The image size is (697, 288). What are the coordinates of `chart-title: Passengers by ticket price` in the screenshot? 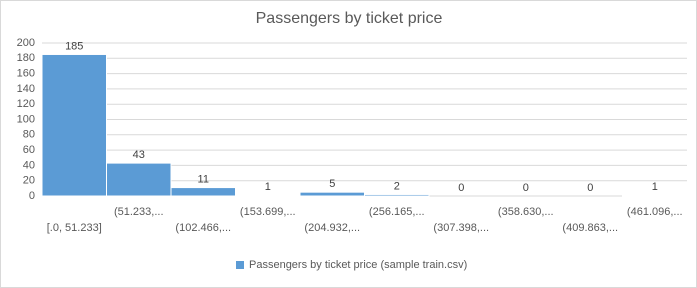 It's located at (349, 18).